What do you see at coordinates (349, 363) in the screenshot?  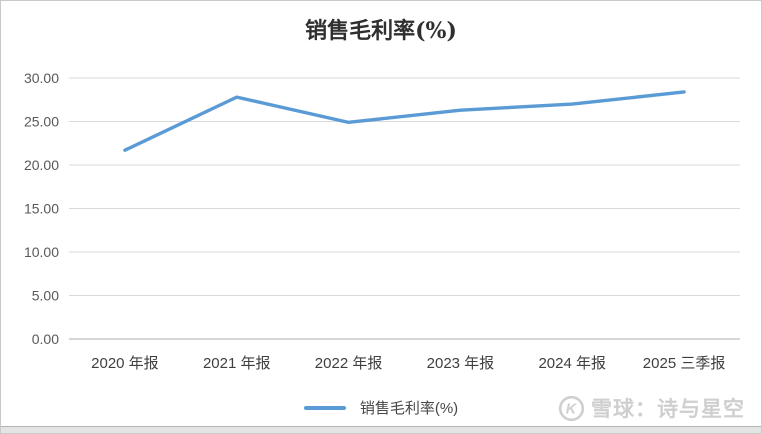 I see `x-axis-category-label: 2022 年报` at bounding box center [349, 363].